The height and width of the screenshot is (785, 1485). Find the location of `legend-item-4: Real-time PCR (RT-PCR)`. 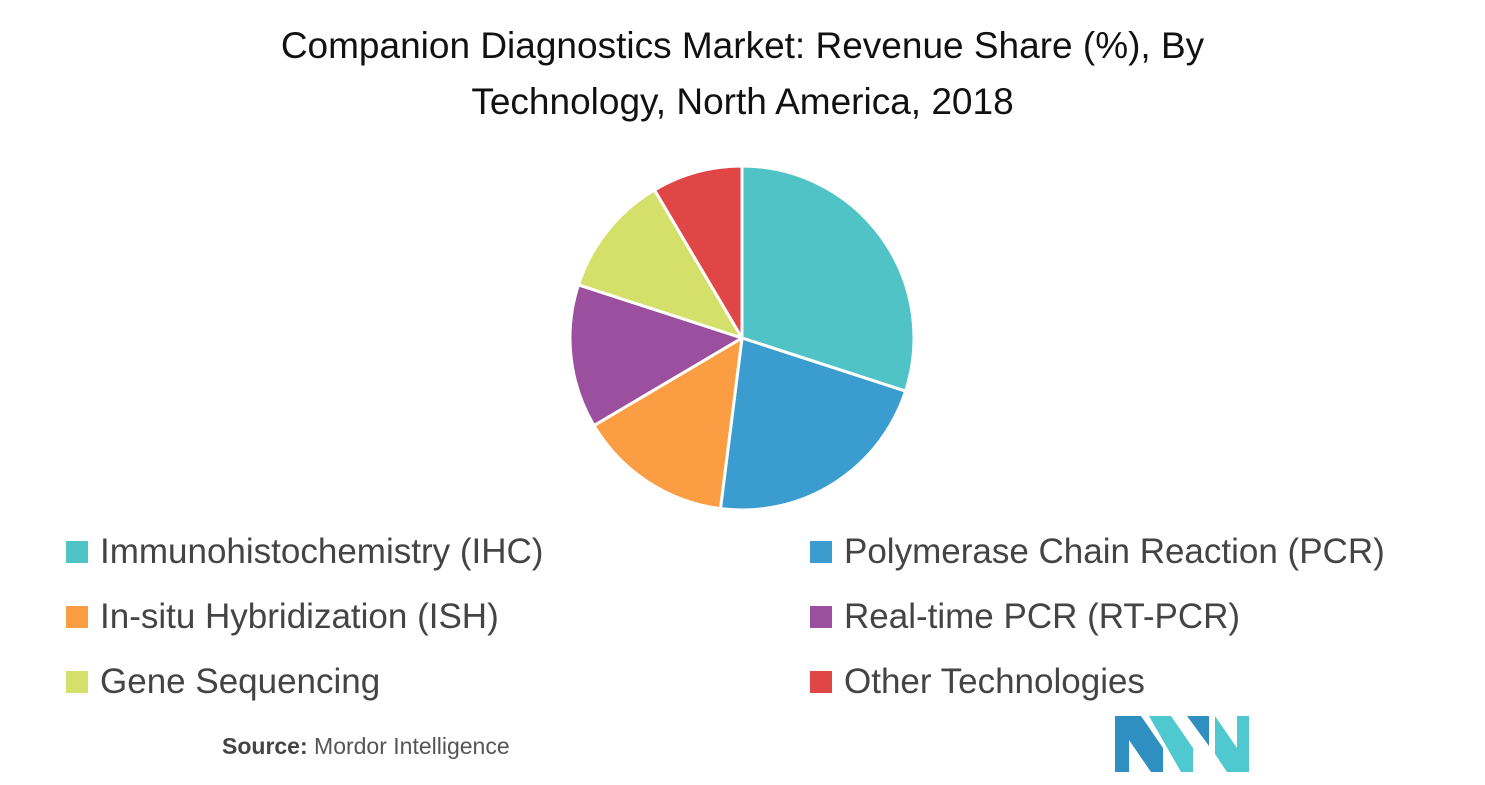

legend-item-4: Real-time PCR (RT-PCR) is located at coordinates (1025, 617).